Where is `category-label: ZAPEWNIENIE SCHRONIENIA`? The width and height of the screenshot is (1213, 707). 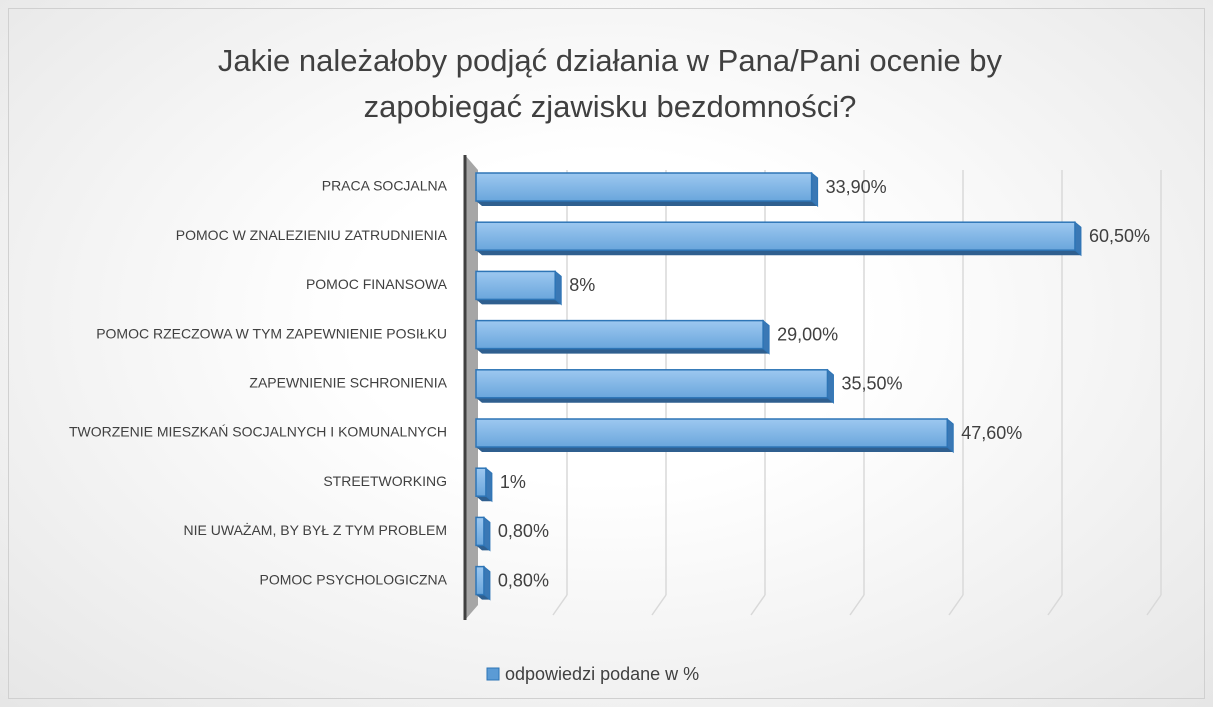 category-label: ZAPEWNIENIE SCHRONIENIA is located at coordinates (348, 383).